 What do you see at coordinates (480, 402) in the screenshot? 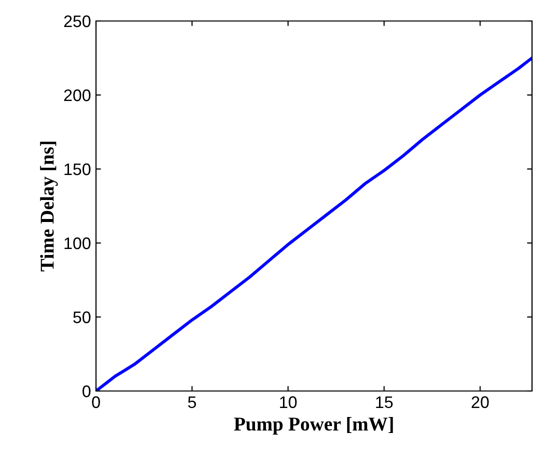
I see `x-tick-label: 20` at bounding box center [480, 402].